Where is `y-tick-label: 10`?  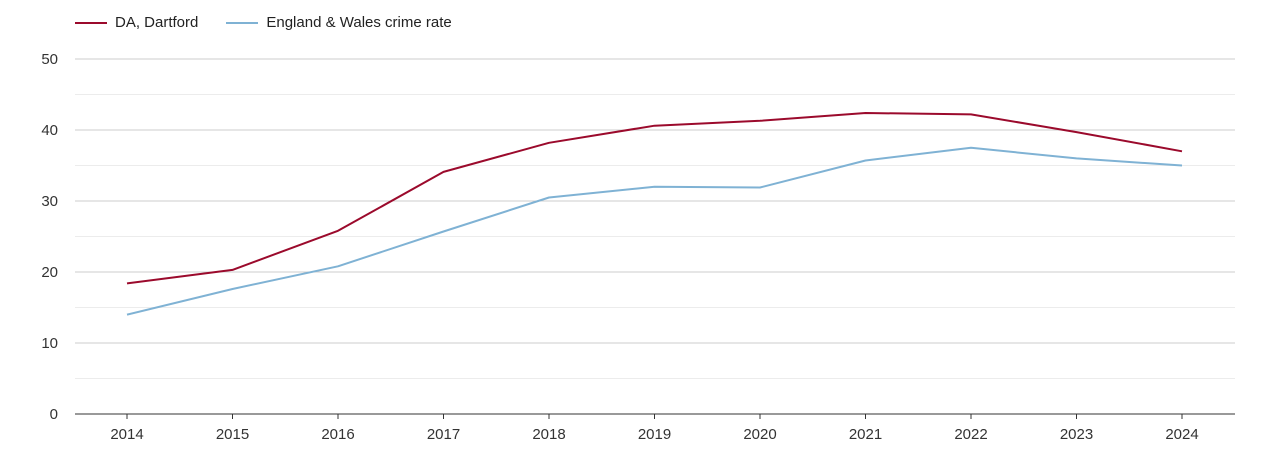
y-tick-label: 10 is located at coordinates (49, 343).